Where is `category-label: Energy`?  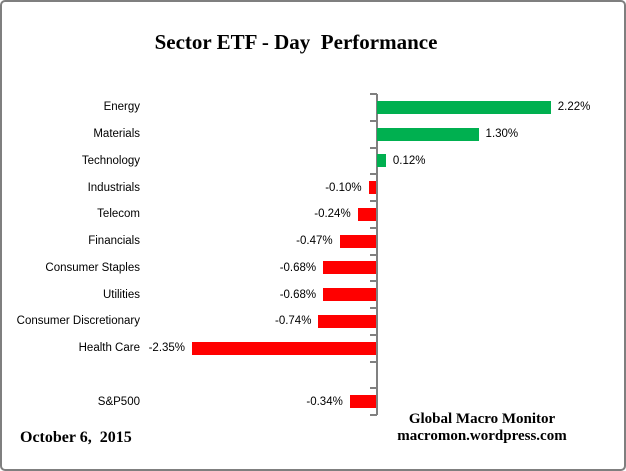 category-label: Energy is located at coordinates (121, 107).